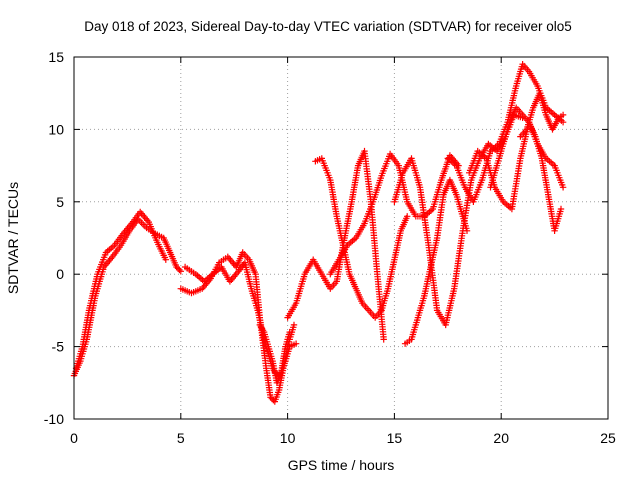  I want to click on x-tick-label: 5, so click(181, 438).